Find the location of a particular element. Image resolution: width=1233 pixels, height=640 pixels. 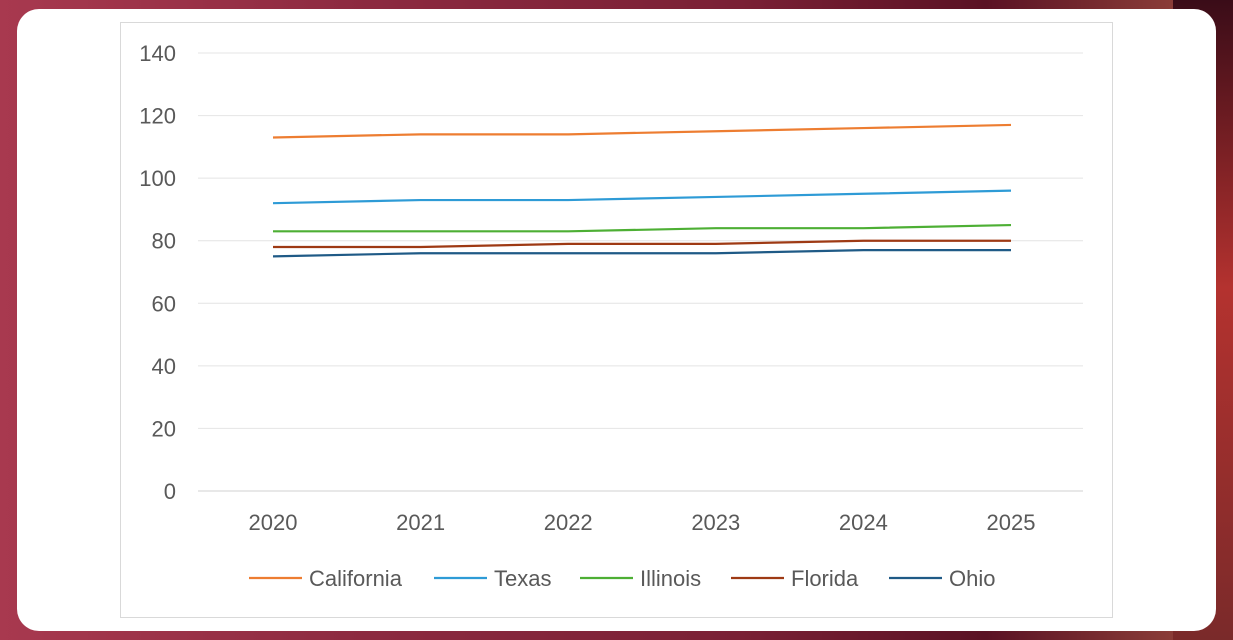

series-line-california is located at coordinates (642, 131).